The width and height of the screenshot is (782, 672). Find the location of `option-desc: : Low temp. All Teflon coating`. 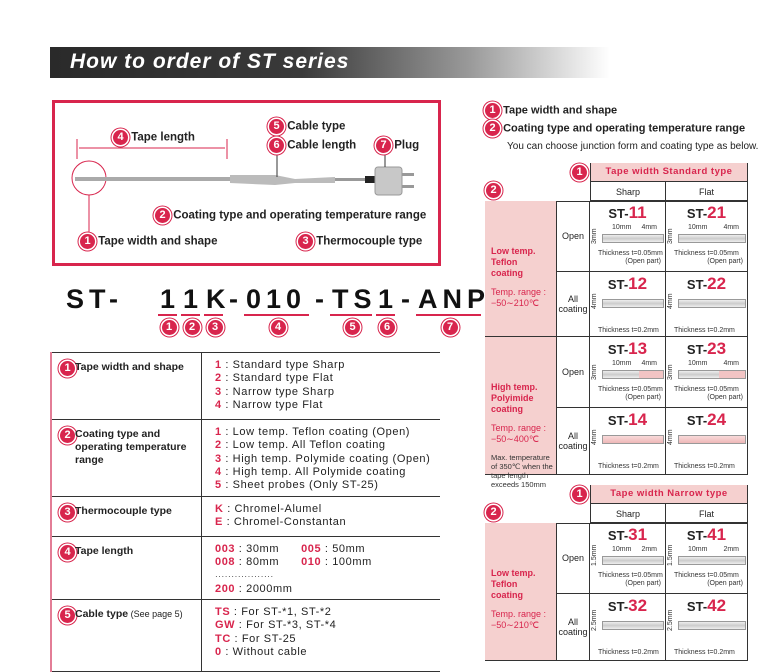

option-desc: : Low temp. All Teflon coating is located at coordinates (303, 445).